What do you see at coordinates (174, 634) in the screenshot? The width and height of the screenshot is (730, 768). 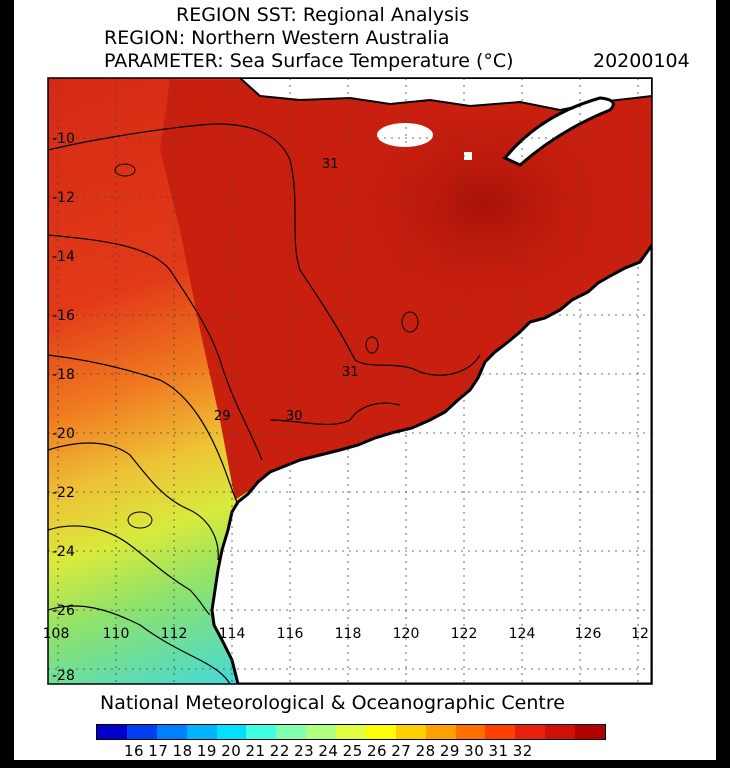 I see `lon-label: 112` at bounding box center [174, 634].